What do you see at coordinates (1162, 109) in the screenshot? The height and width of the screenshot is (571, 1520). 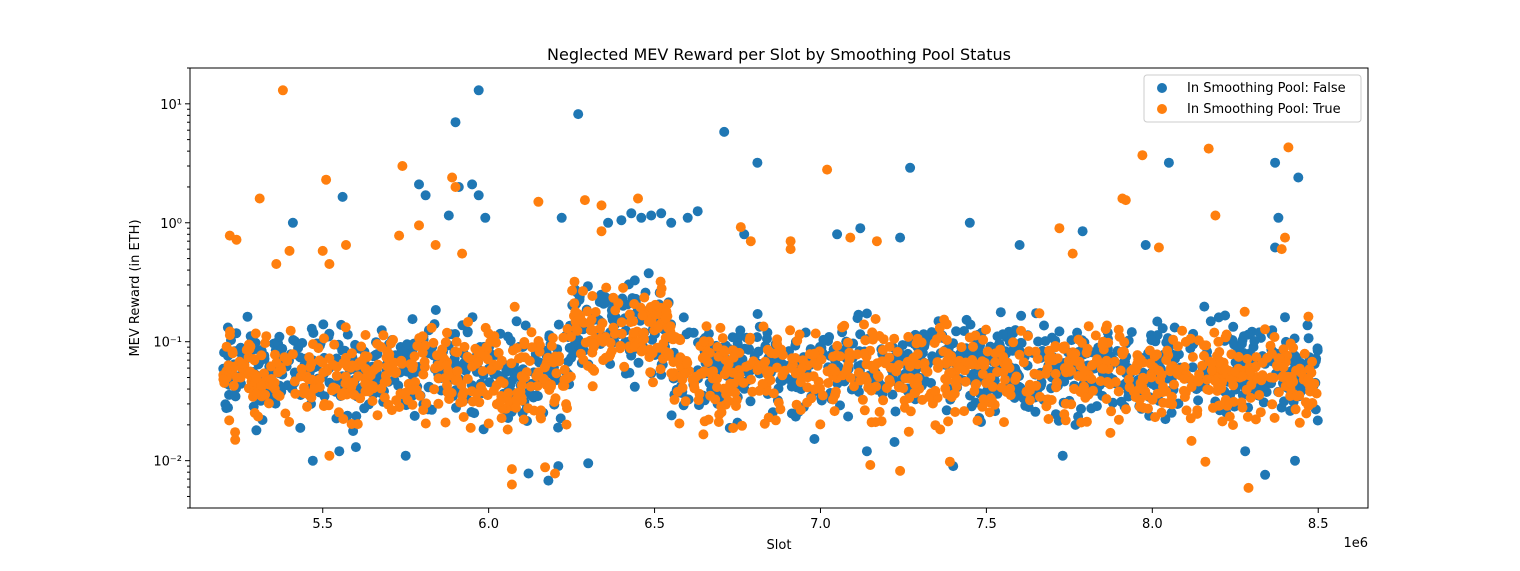 I see `legend-marker-true` at bounding box center [1162, 109].